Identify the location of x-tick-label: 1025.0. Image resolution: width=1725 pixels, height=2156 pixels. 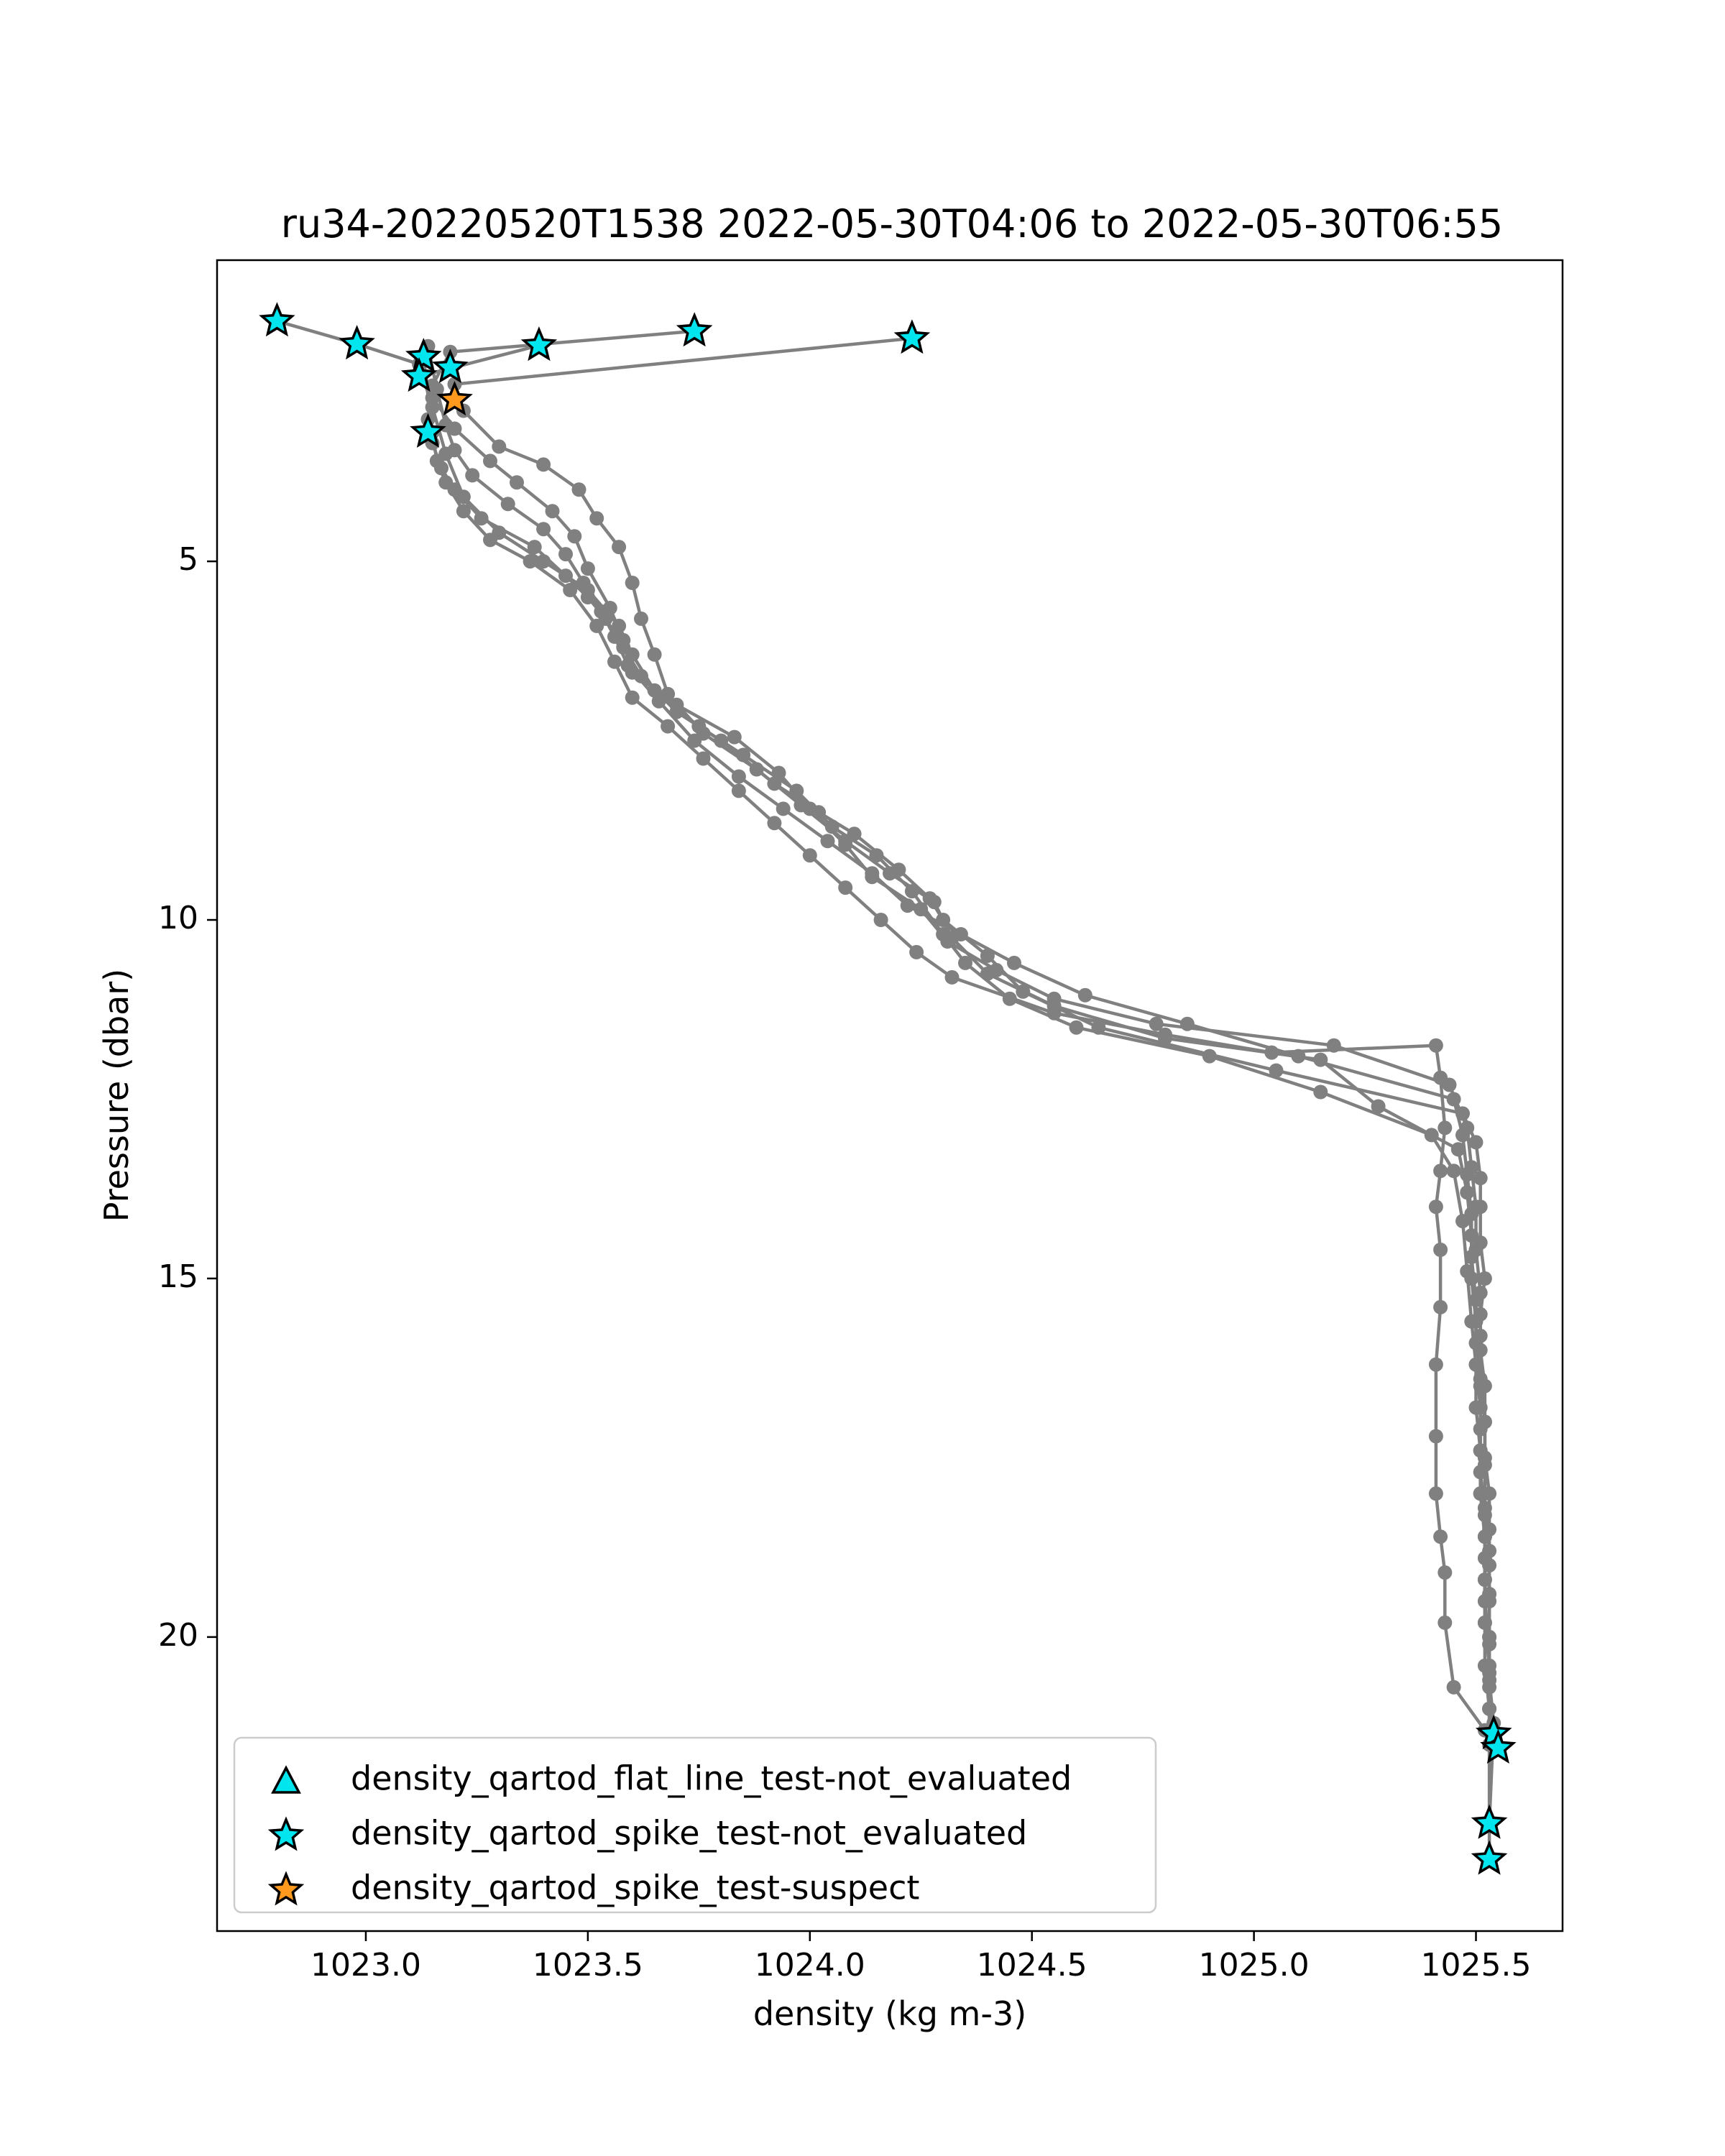
(1254, 1965).